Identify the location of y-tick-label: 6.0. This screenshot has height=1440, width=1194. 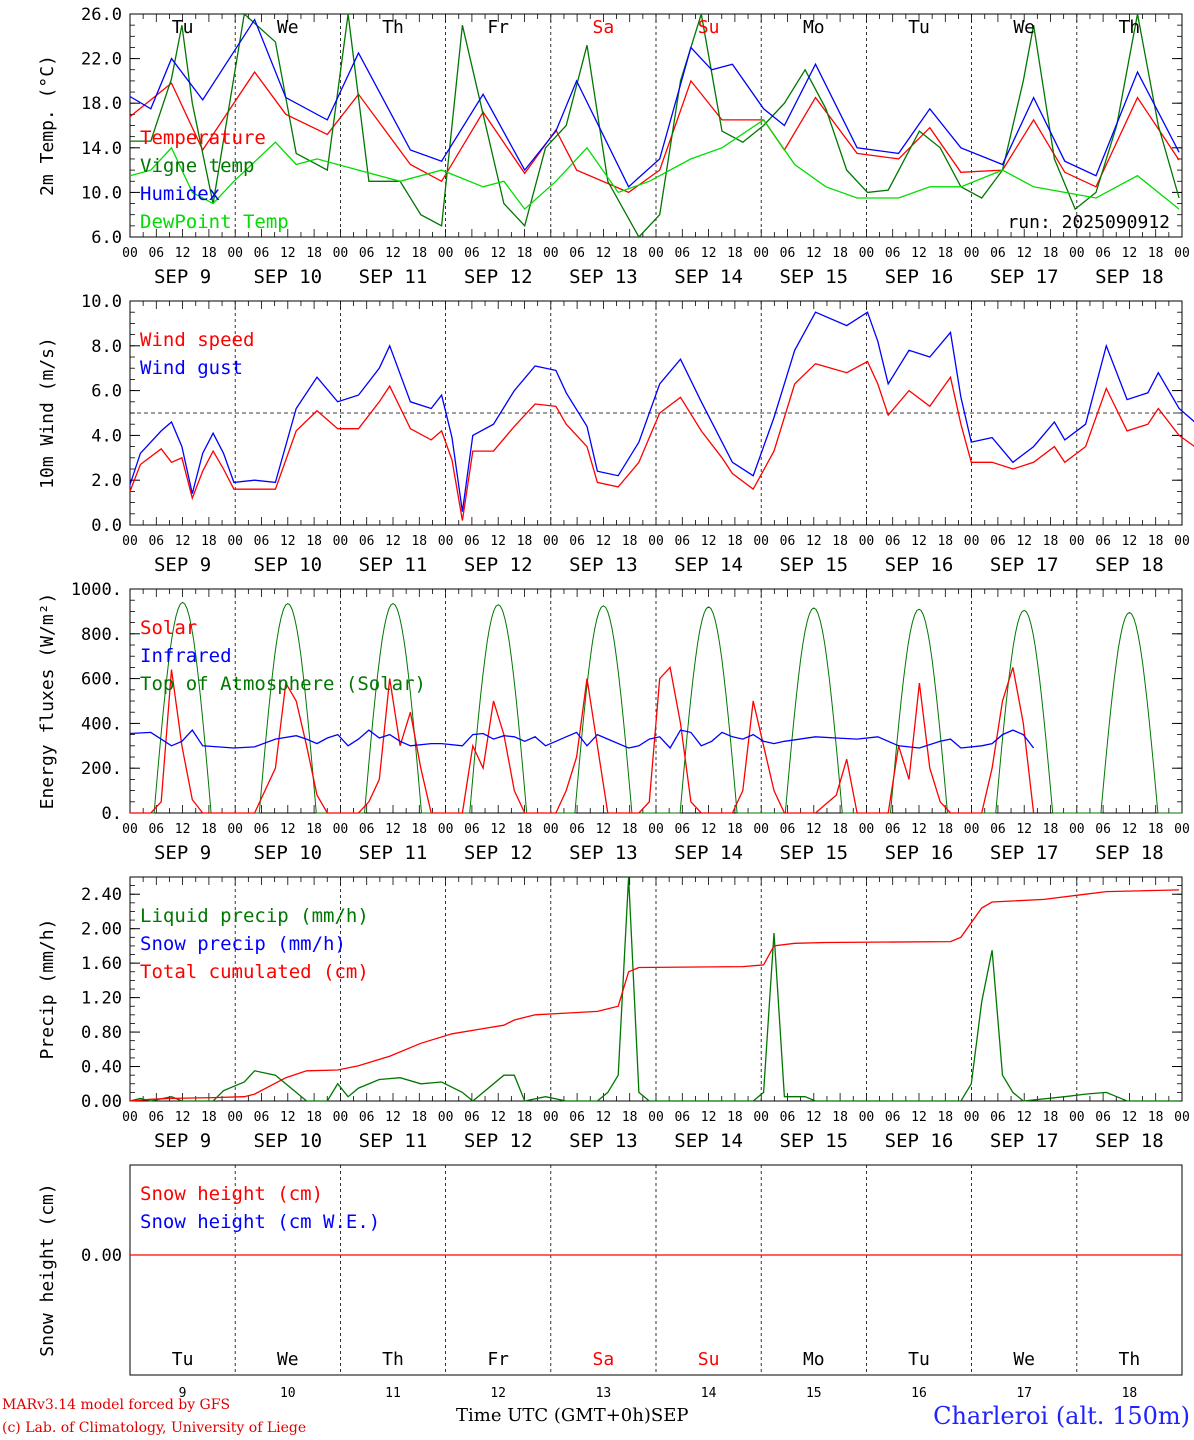
(106, 238).